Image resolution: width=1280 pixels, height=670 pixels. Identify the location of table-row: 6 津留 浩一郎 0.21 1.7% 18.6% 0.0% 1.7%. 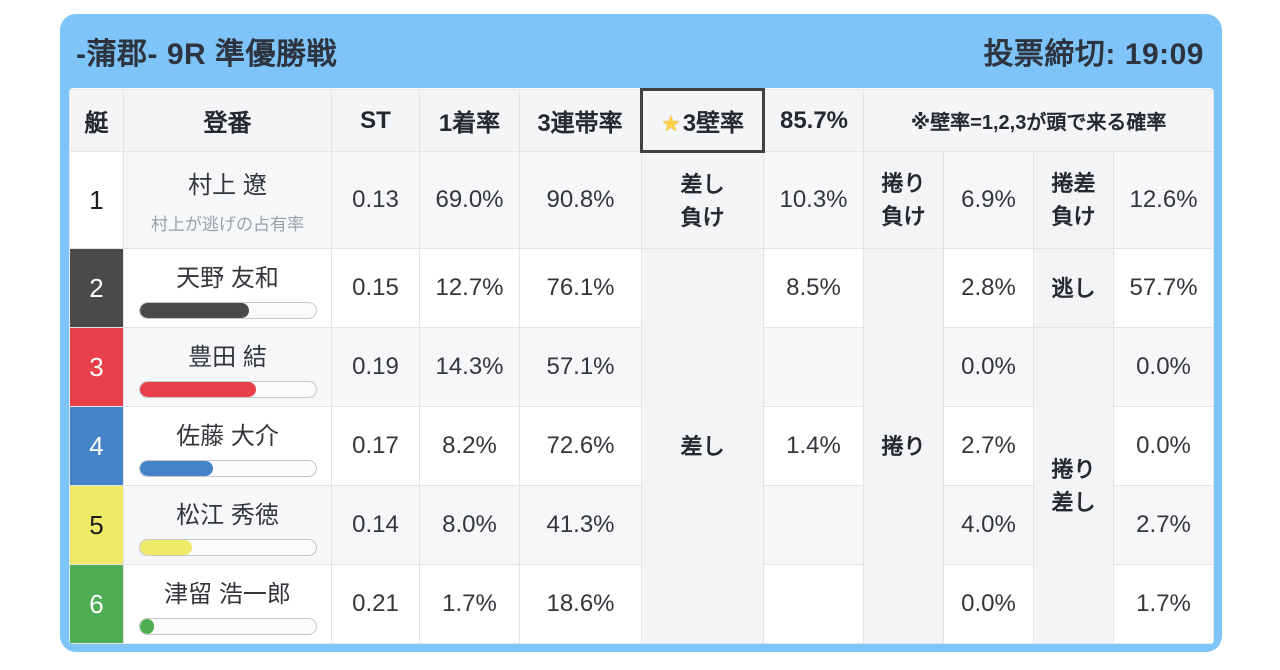
(642, 604).